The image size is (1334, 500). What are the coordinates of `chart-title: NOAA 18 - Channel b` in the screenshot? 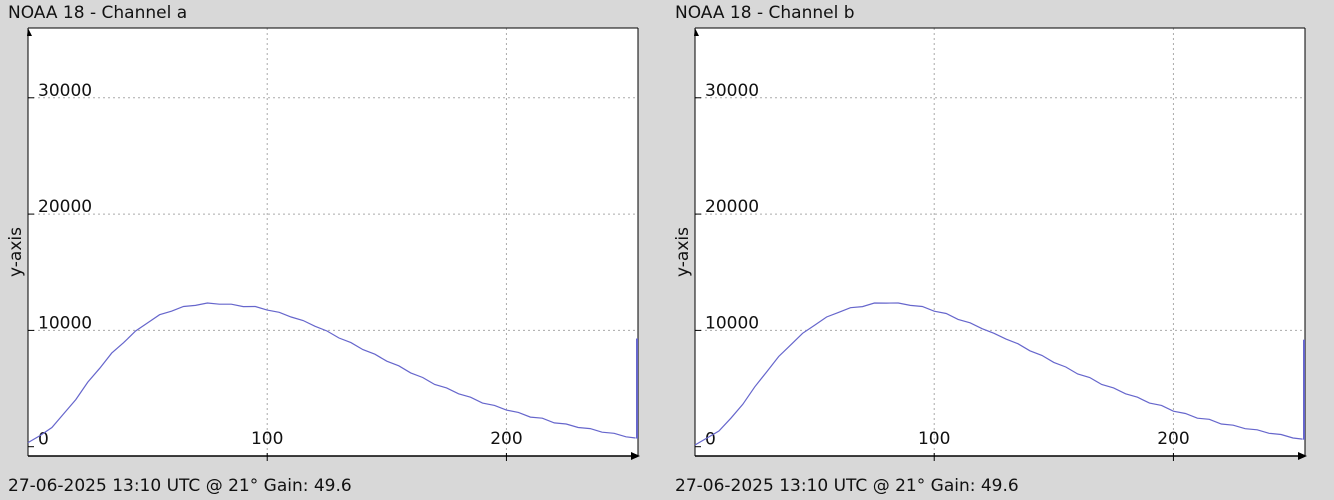 It's located at (765, 13).